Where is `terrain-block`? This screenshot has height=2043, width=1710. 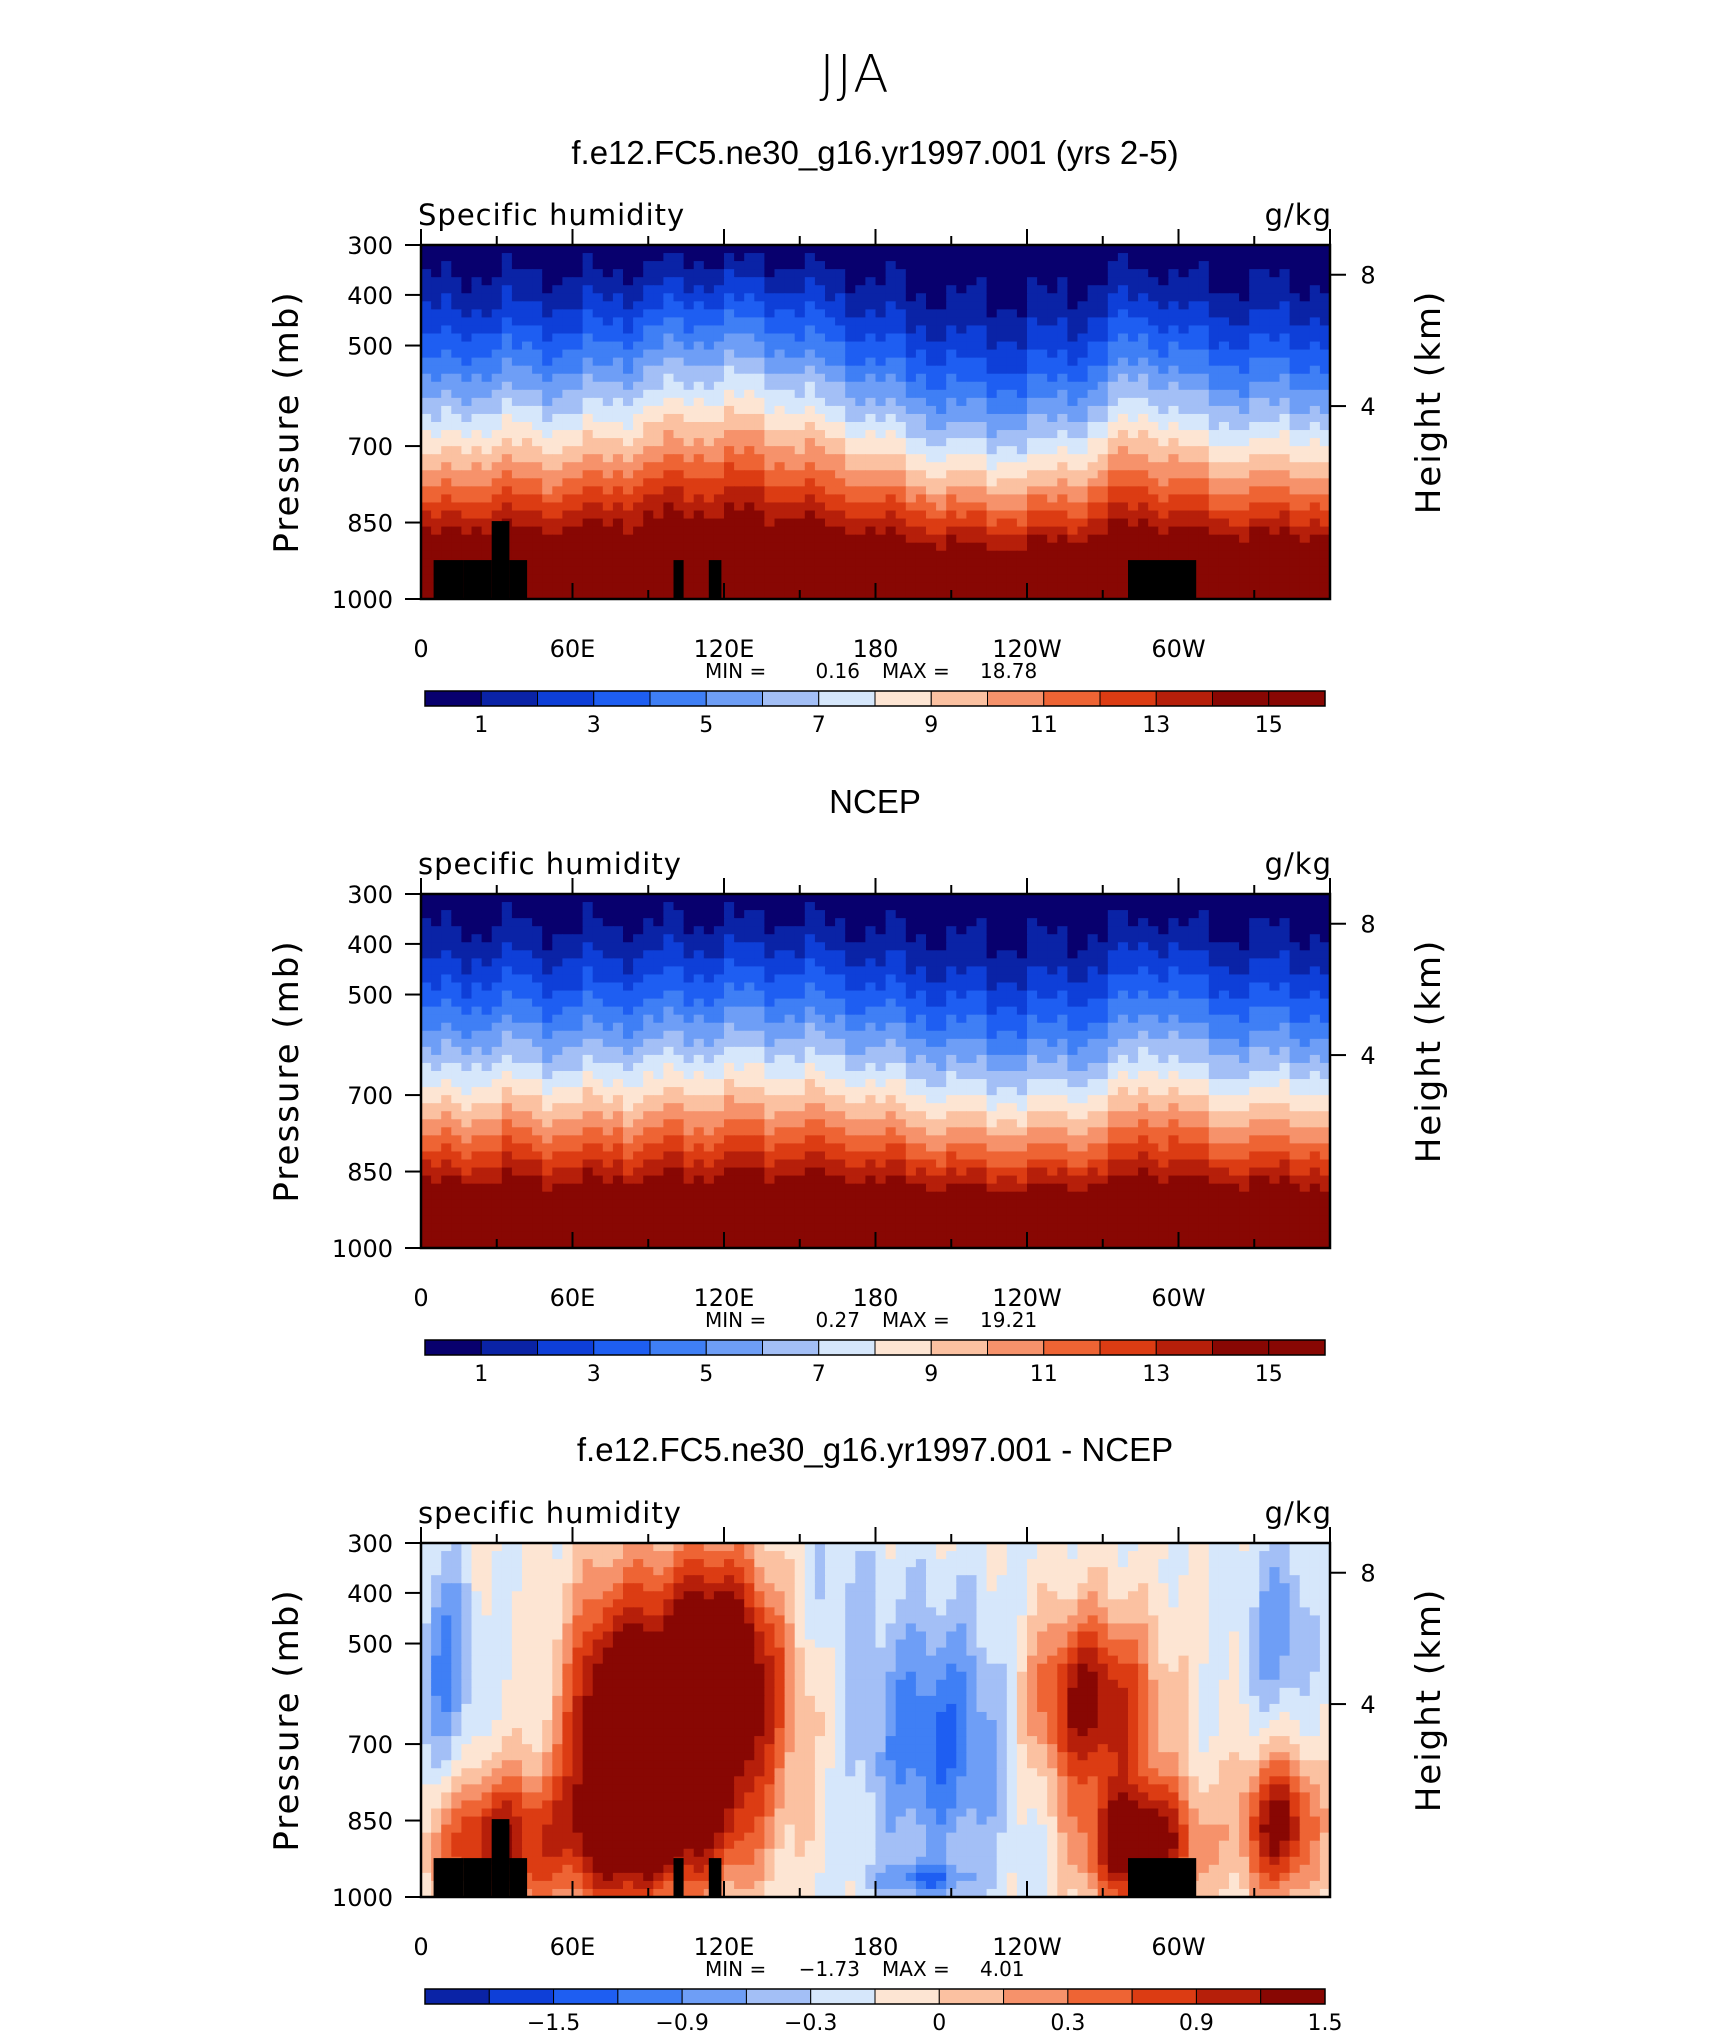 terrain-block is located at coordinates (715, 579).